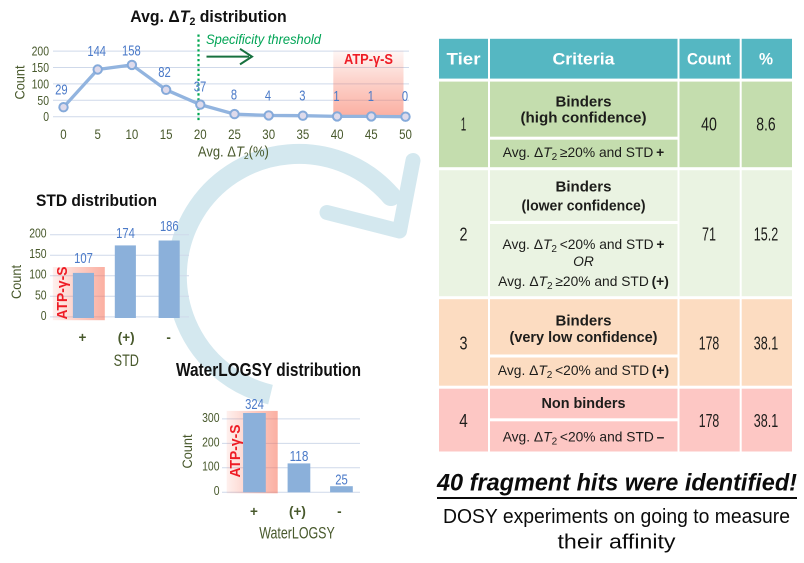  Describe the element at coordinates (616, 516) in the screenshot. I see `svg-text:DOSY experiments on going to m: DOSY experiments on going to measure` at that location.